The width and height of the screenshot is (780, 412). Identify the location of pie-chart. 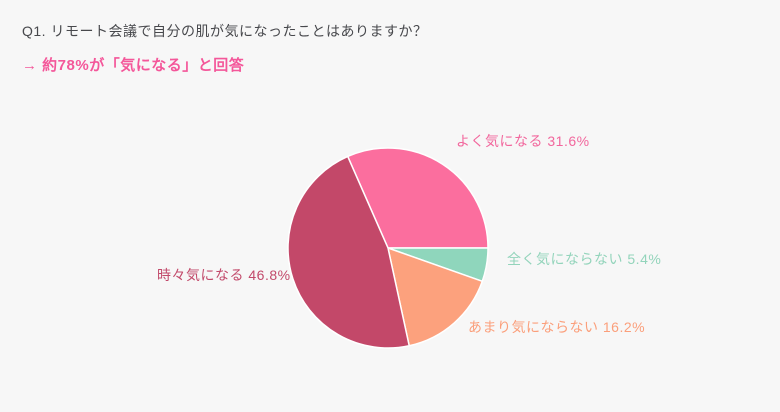
(388, 248).